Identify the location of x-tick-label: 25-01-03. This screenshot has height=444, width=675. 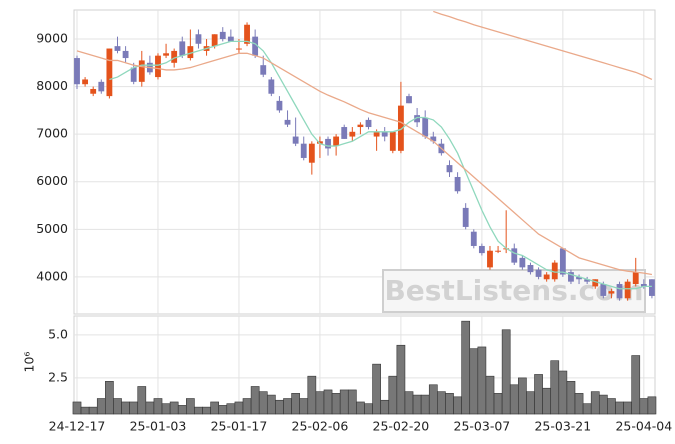
(158, 426).